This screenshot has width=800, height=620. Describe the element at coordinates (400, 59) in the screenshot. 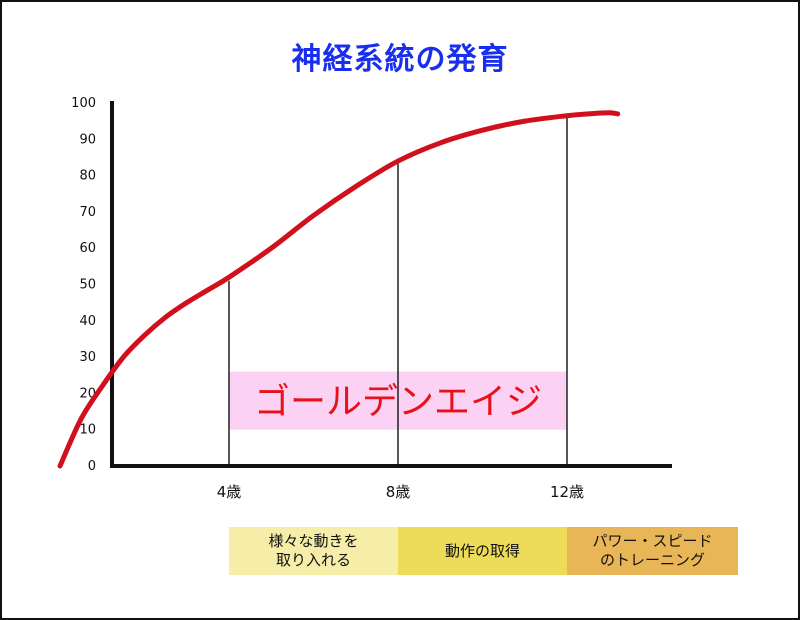

I see `chart-title: 神経系統の発育` at that location.